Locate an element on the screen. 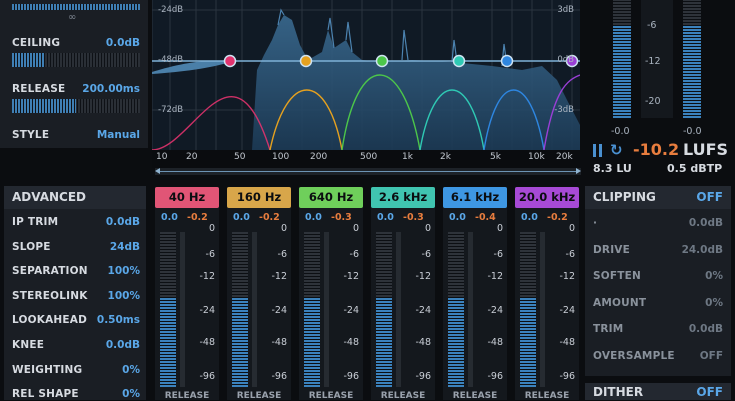  split-handle-left is located at coordinates (157, 171).